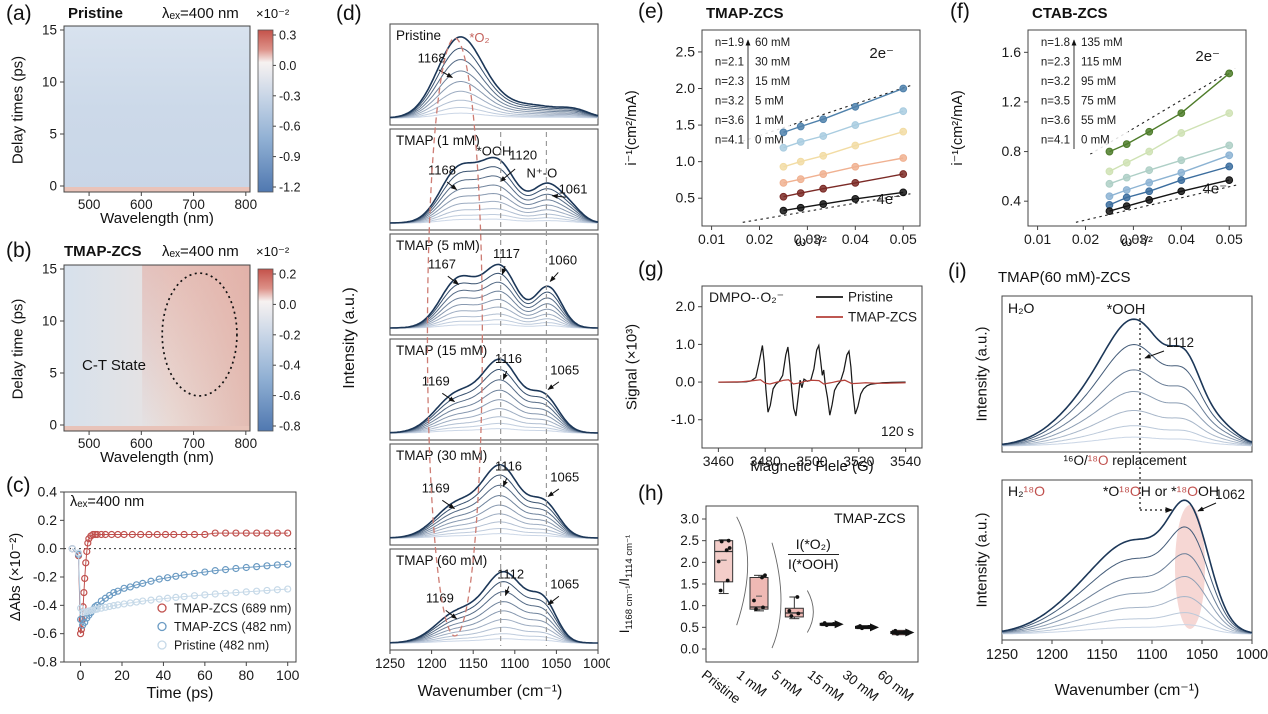 The width and height of the screenshot is (1268, 714). Describe the element at coordinates (441, 560) in the screenshot. I see `svg-text: TMAP (60 mM)` at that location.